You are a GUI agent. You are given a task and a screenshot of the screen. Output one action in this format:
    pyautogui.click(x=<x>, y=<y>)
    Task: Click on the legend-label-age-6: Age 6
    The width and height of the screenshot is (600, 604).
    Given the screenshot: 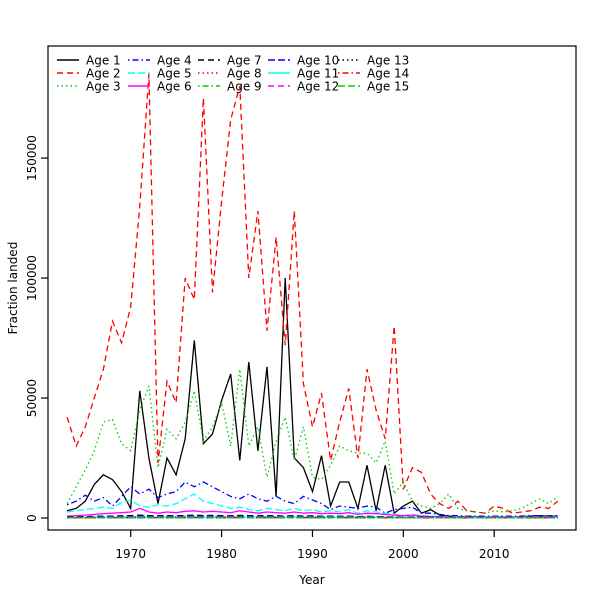 What is the action you would take?
    pyautogui.click(x=174, y=87)
    